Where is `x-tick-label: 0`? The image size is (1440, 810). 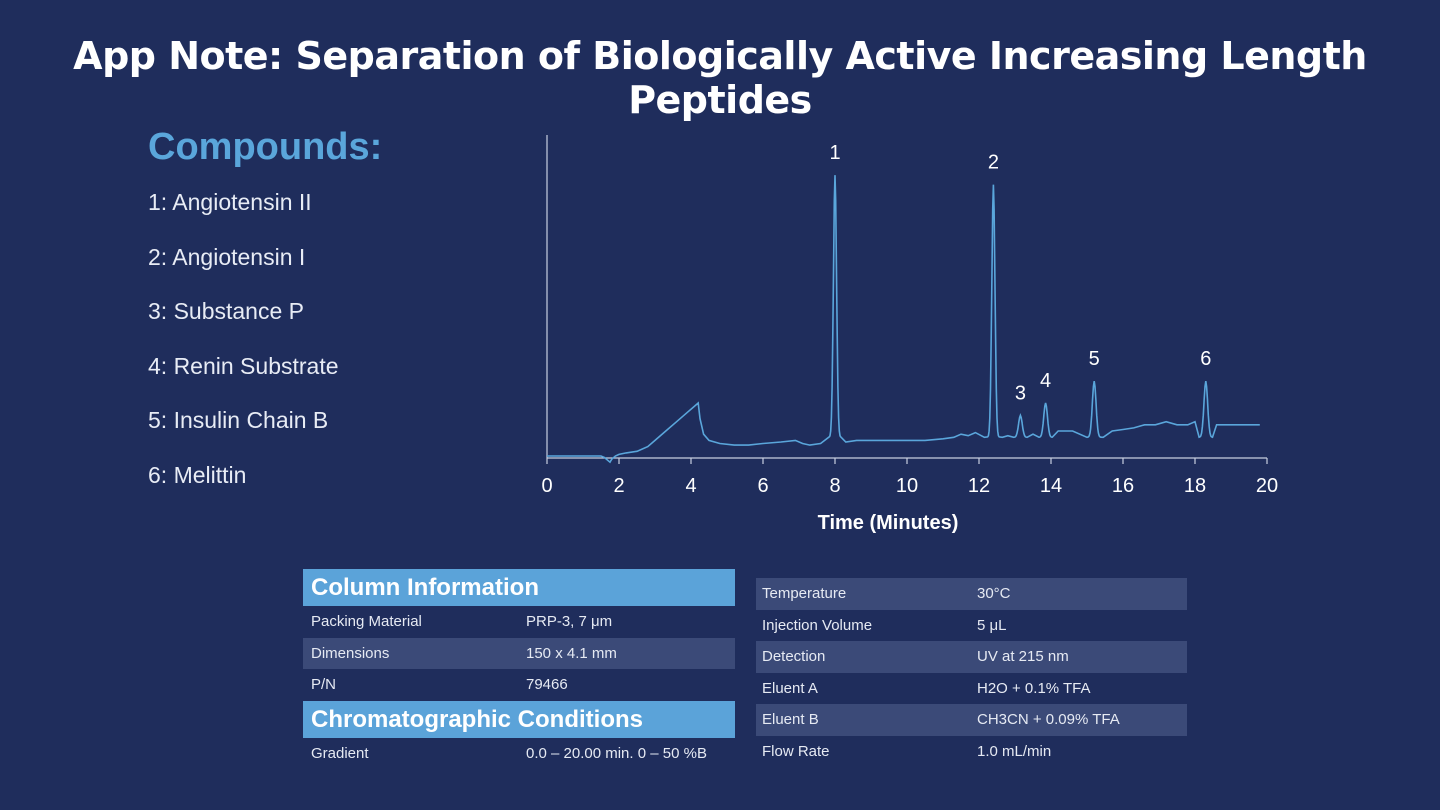 x-tick-label: 0 is located at coordinates (546, 486).